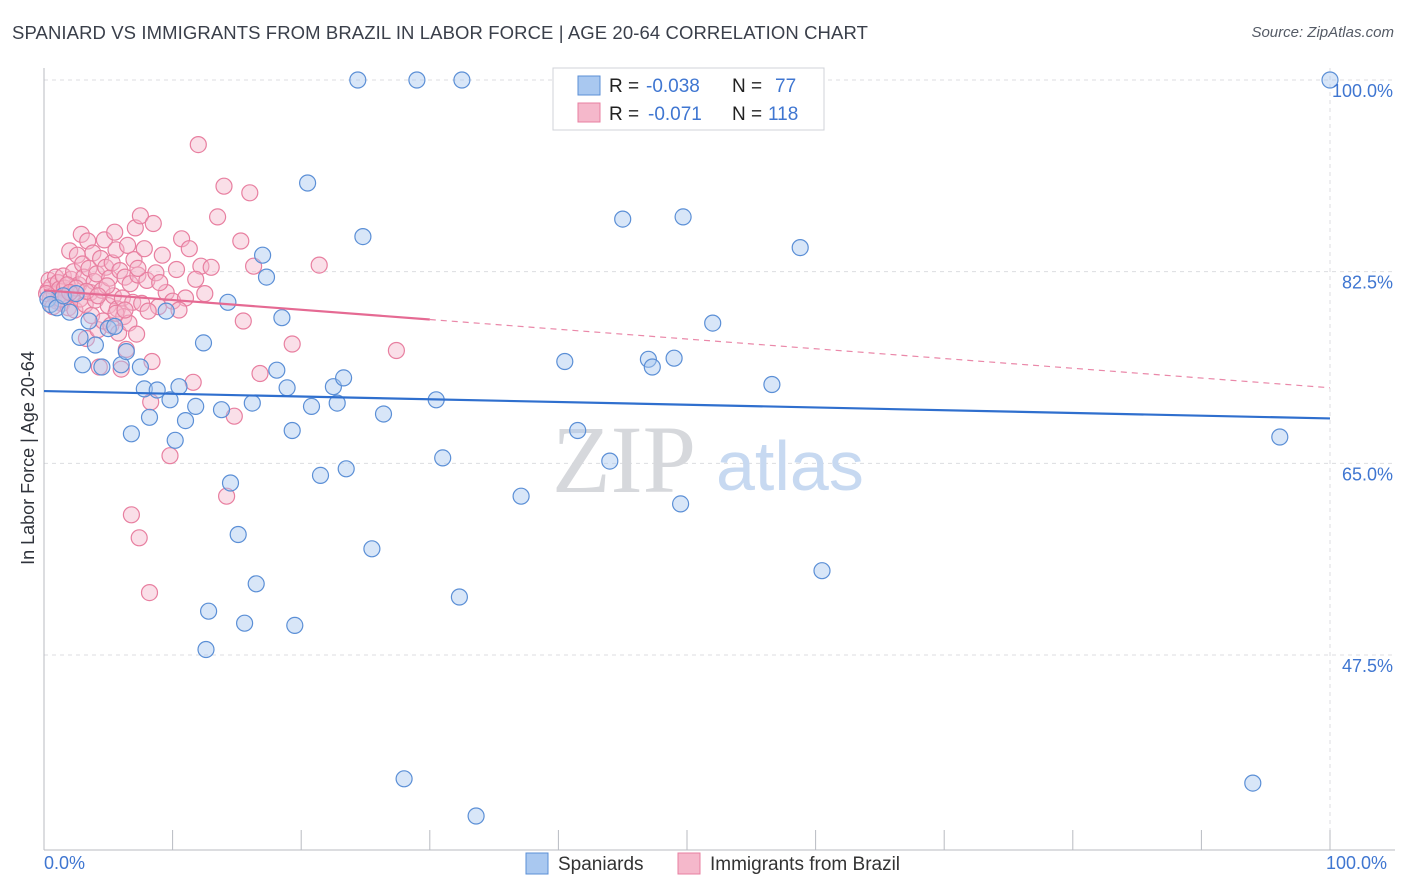 The image size is (1406, 892). I want to click on stats-n-value-spaniards: 77, so click(785, 86).